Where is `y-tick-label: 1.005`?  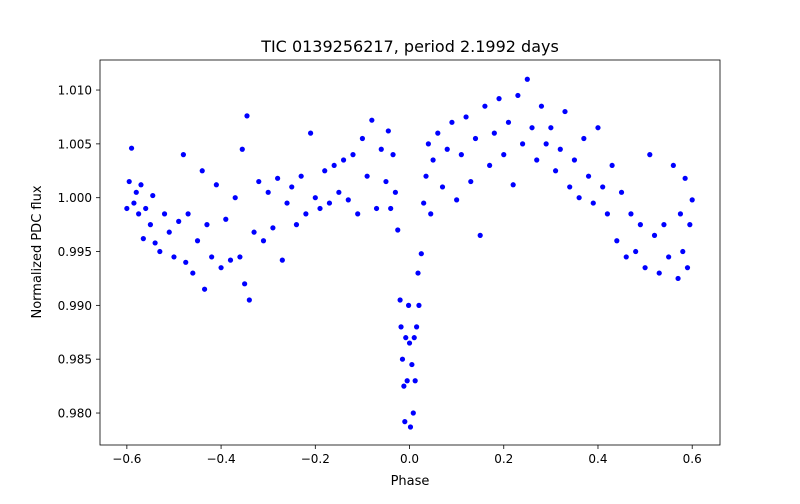 y-tick-label: 1.005 is located at coordinates (75, 144).